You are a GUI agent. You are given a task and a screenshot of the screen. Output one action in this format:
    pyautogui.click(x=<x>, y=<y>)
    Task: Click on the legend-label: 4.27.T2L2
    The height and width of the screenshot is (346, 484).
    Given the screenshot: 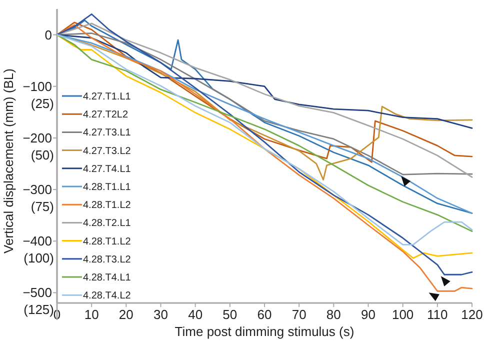 What is the action you would take?
    pyautogui.click(x=105, y=115)
    